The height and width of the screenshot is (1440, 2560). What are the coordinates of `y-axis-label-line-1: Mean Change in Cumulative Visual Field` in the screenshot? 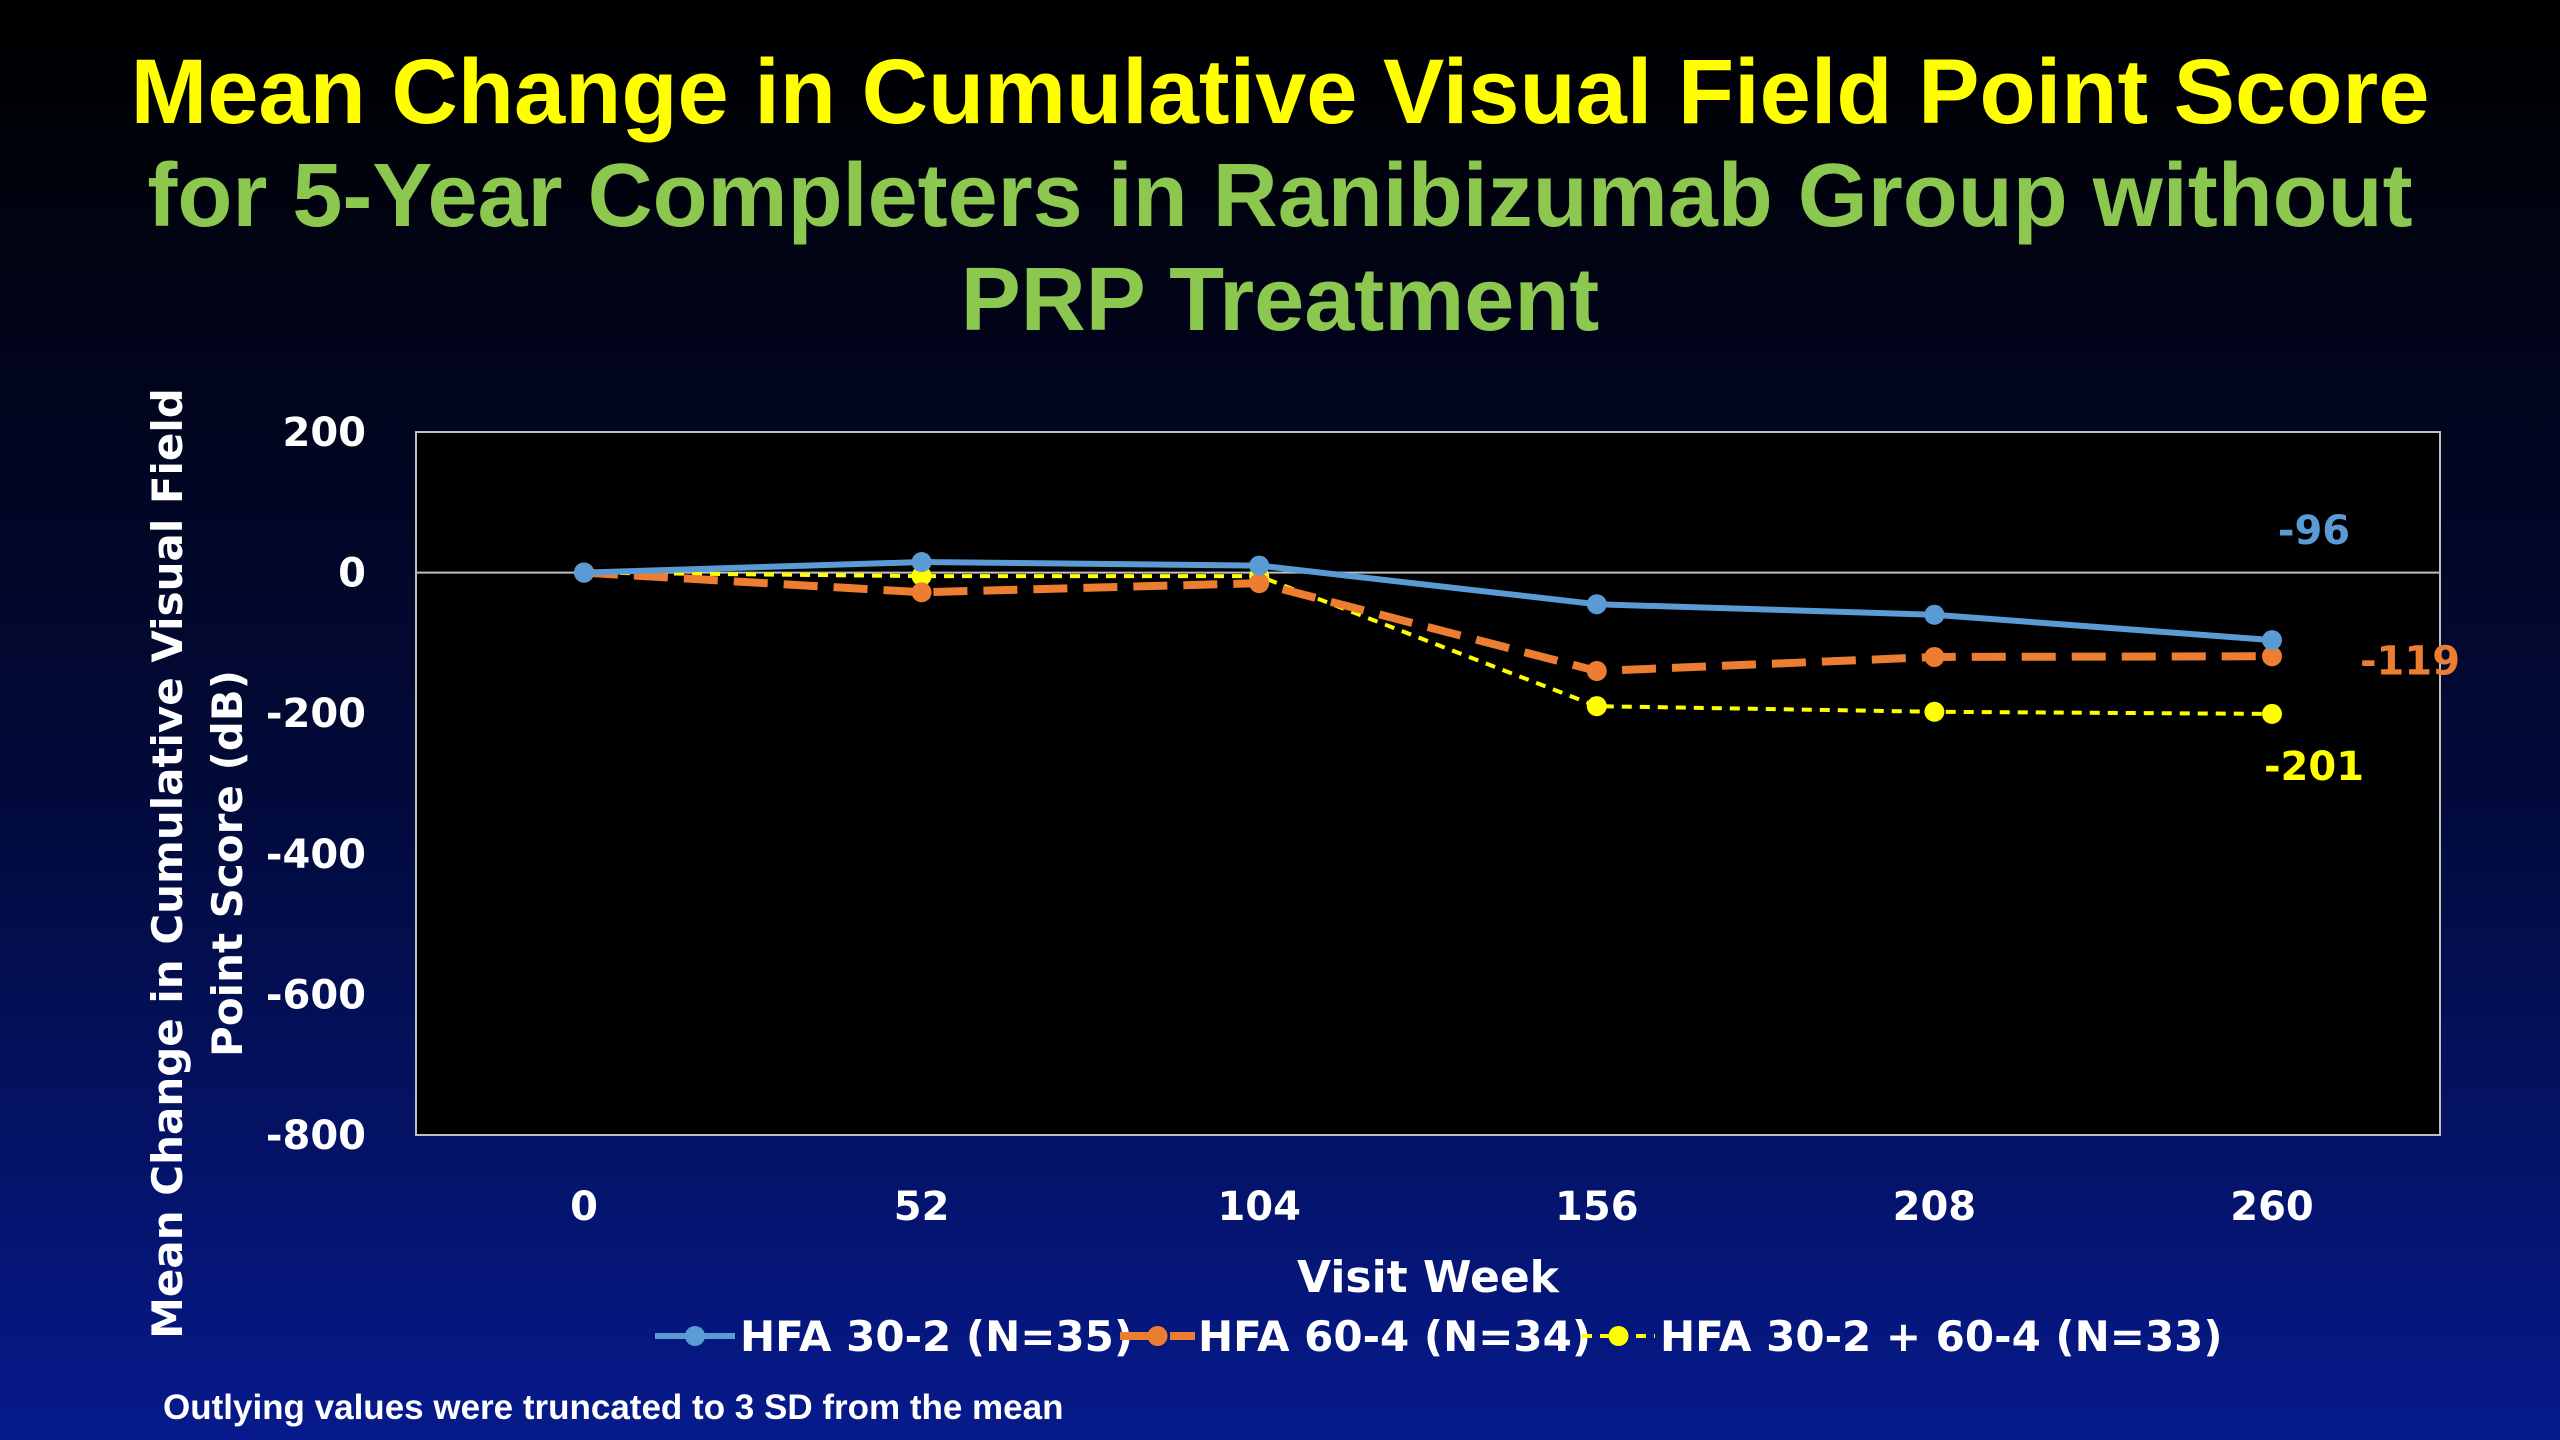 It's located at (167, 863).